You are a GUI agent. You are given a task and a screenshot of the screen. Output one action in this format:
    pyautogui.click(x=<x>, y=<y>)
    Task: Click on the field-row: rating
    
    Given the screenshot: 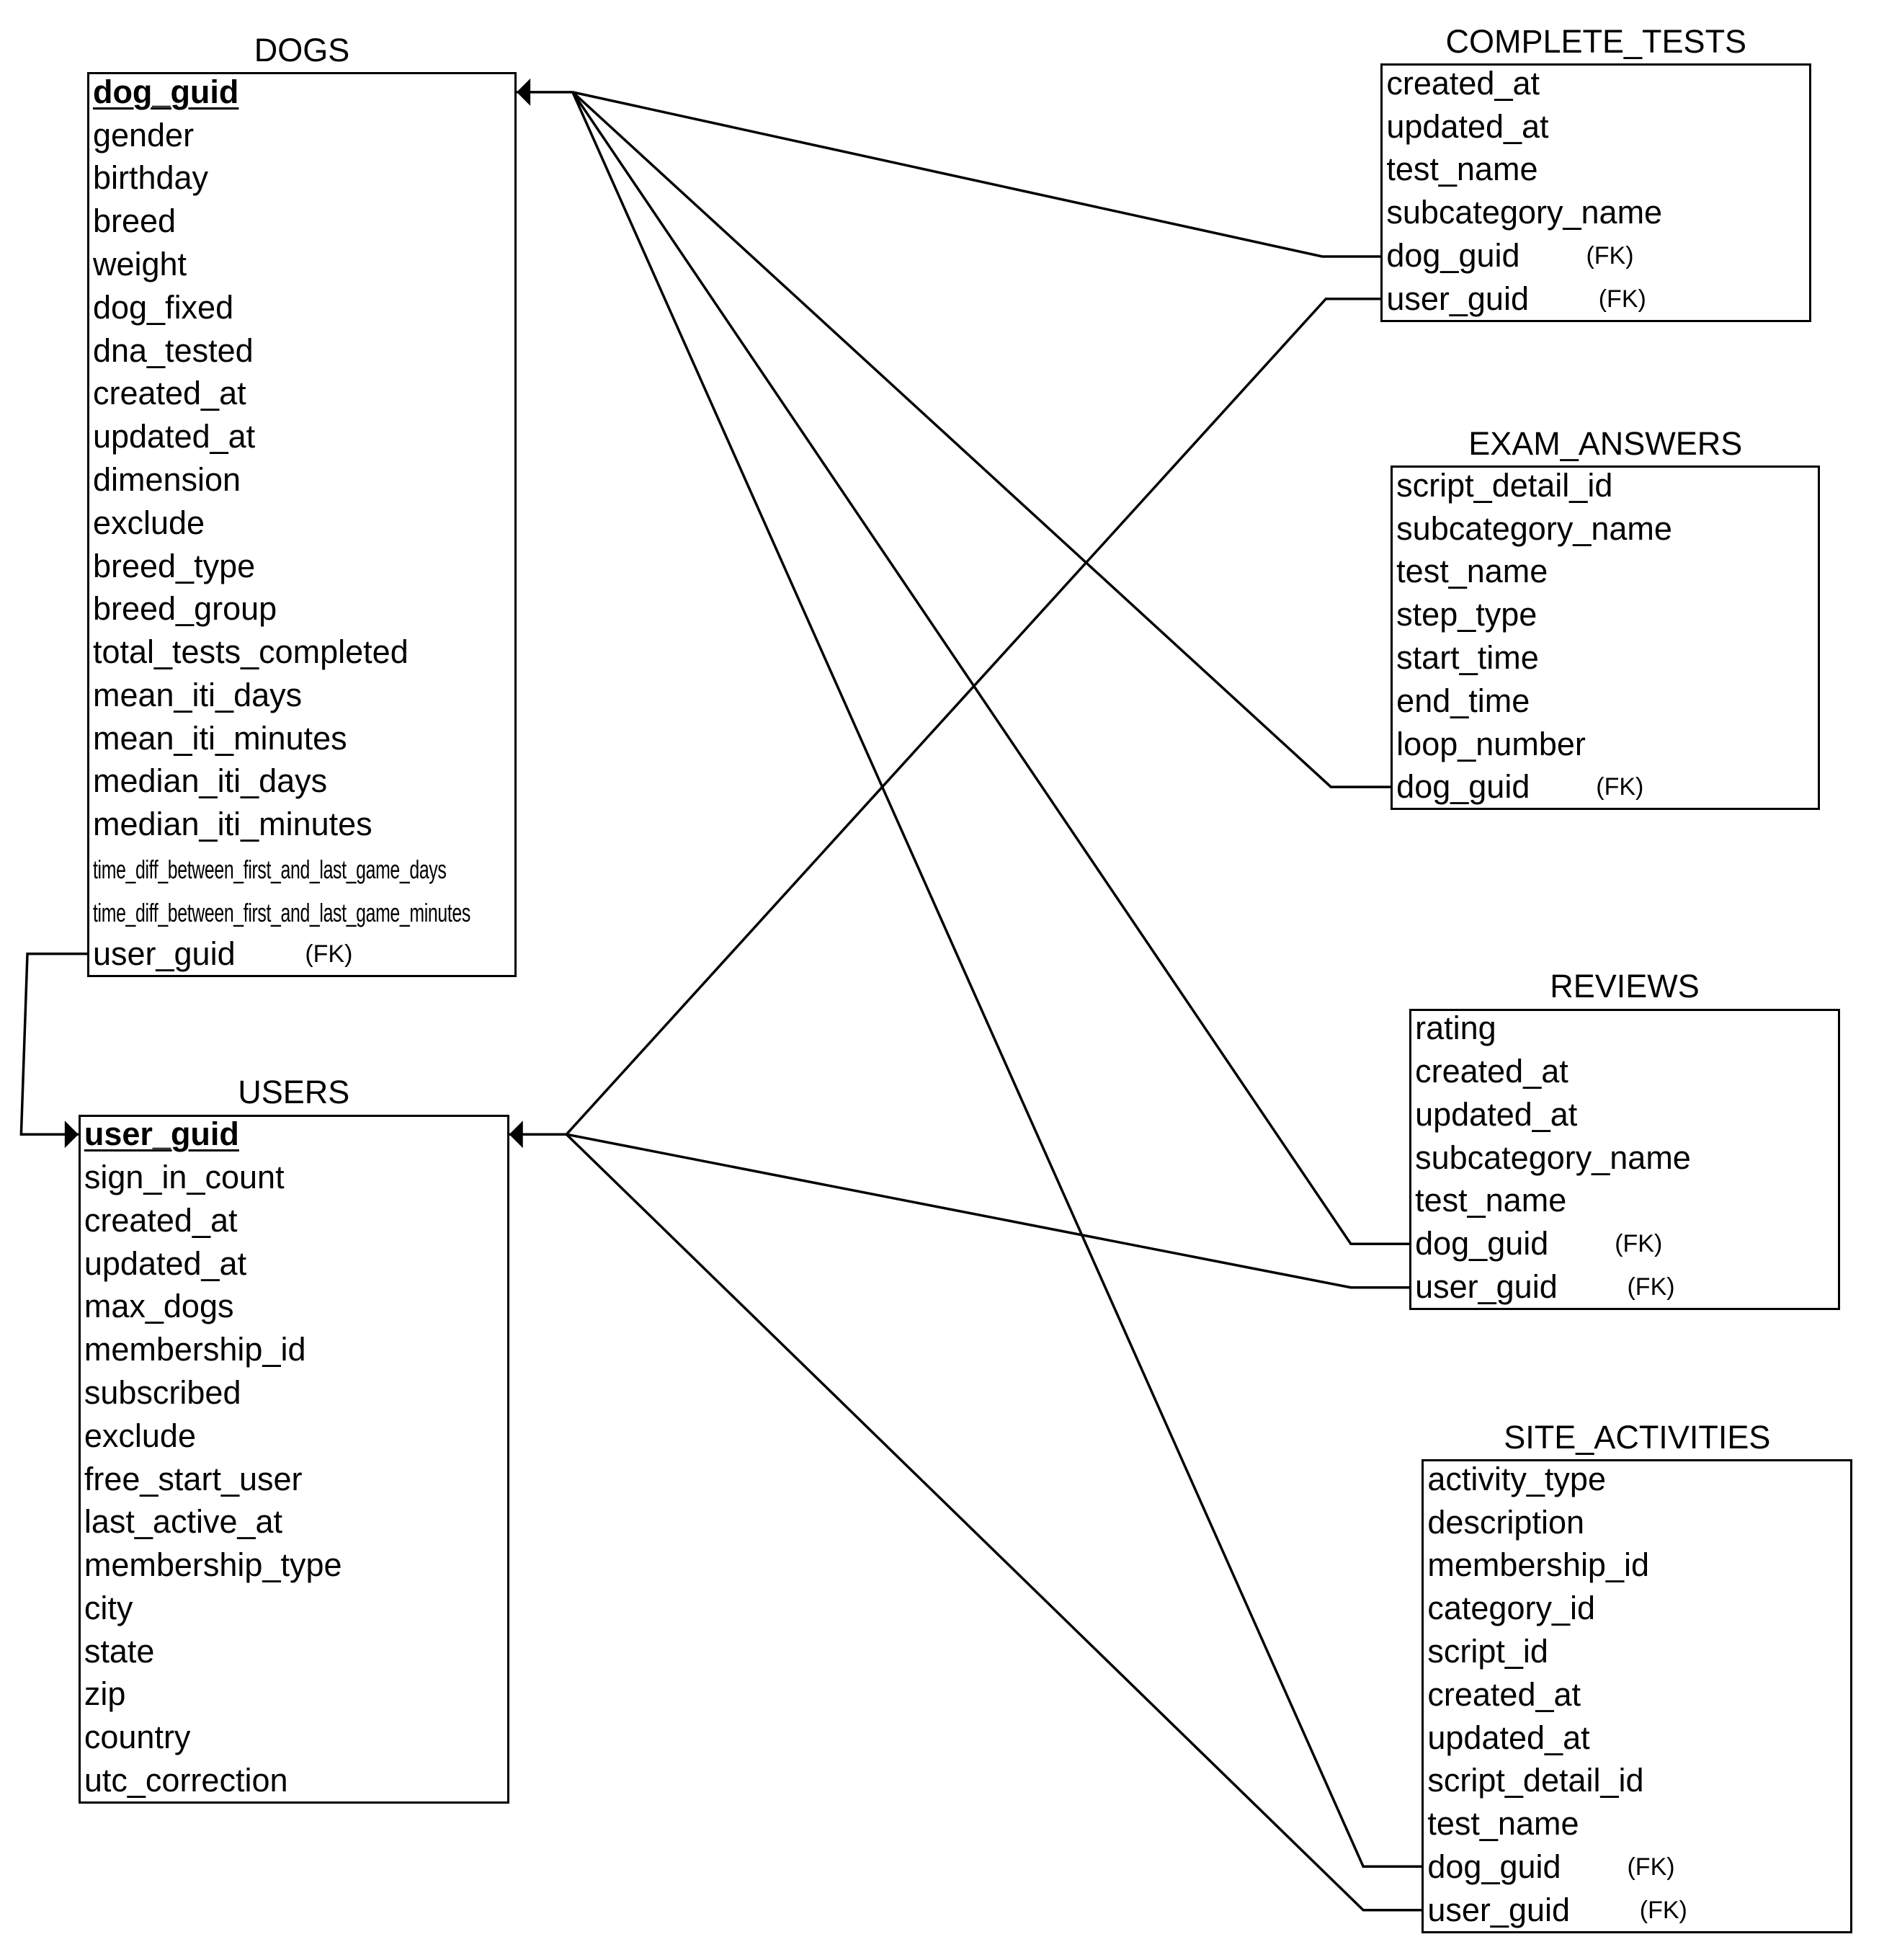 What is the action you would take?
    pyautogui.click(x=1626, y=1028)
    